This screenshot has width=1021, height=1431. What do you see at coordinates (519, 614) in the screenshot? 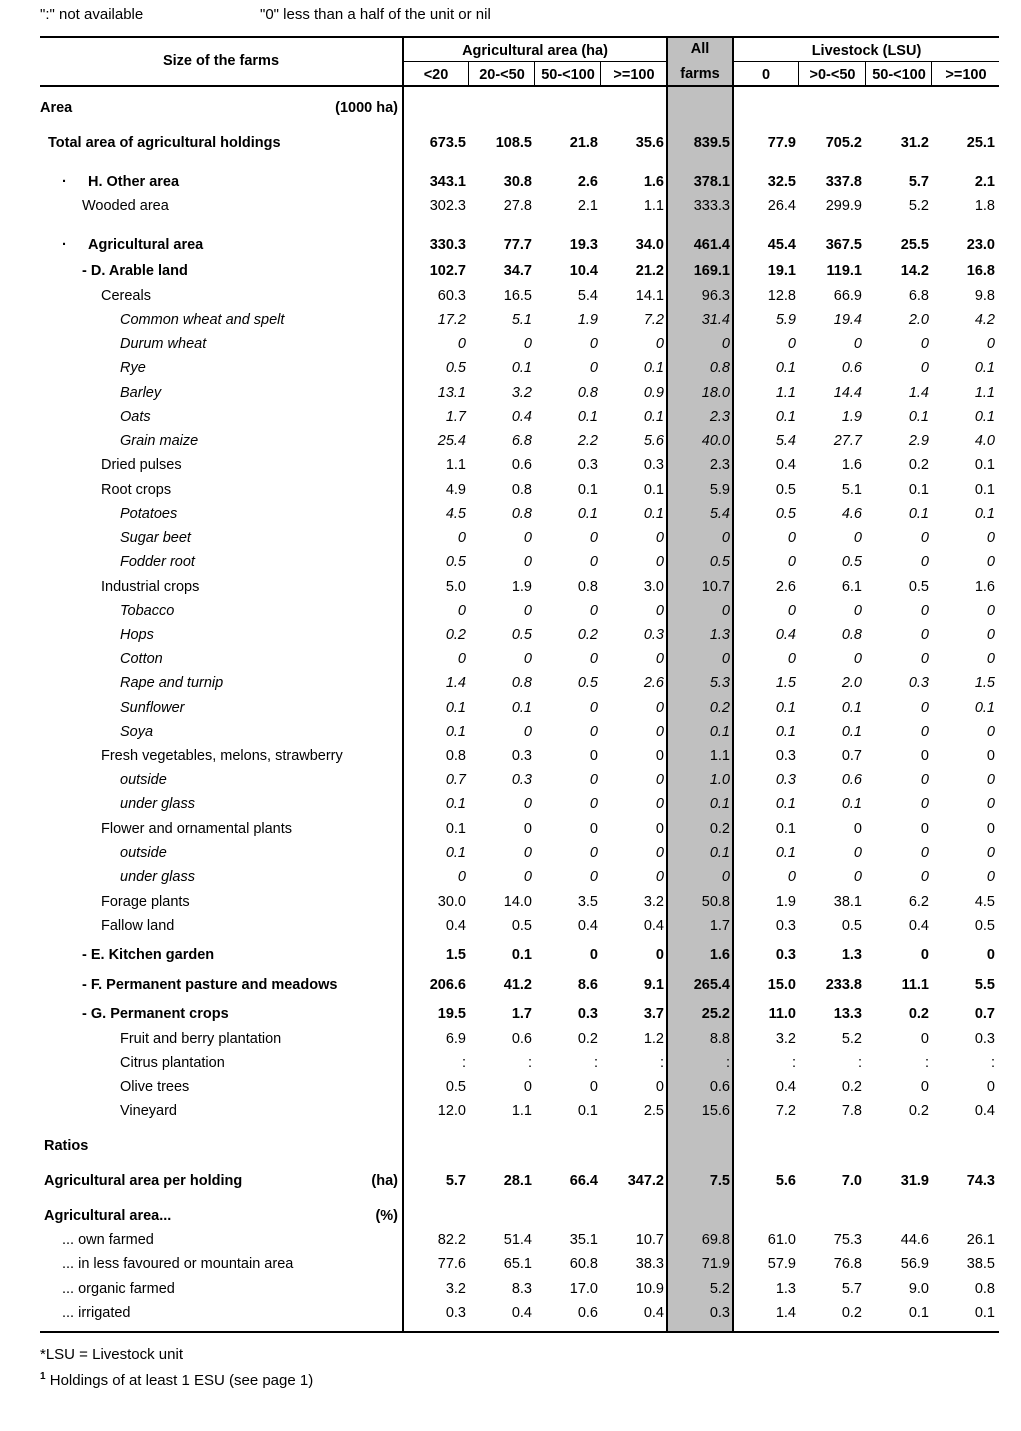
I see `table-row: Tobacco 0 0 0 0 0 0 0 0 0` at bounding box center [519, 614].